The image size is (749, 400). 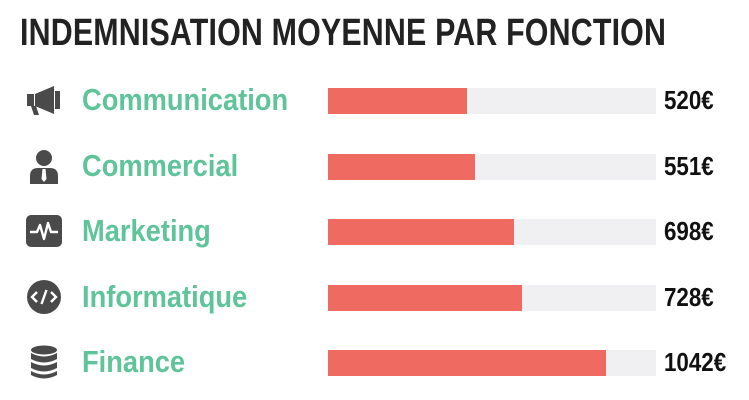 I want to click on category-label: Commercial, so click(x=160, y=165).